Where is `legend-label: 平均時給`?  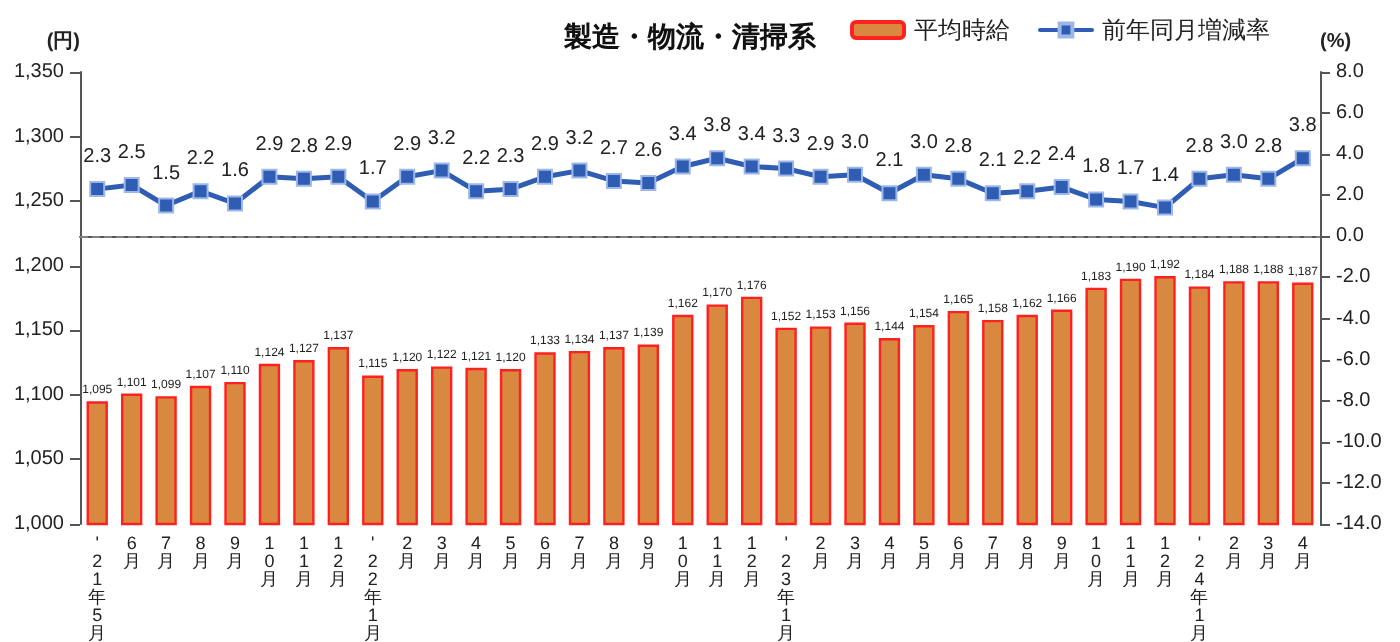 legend-label: 平均時給 is located at coordinates (962, 30).